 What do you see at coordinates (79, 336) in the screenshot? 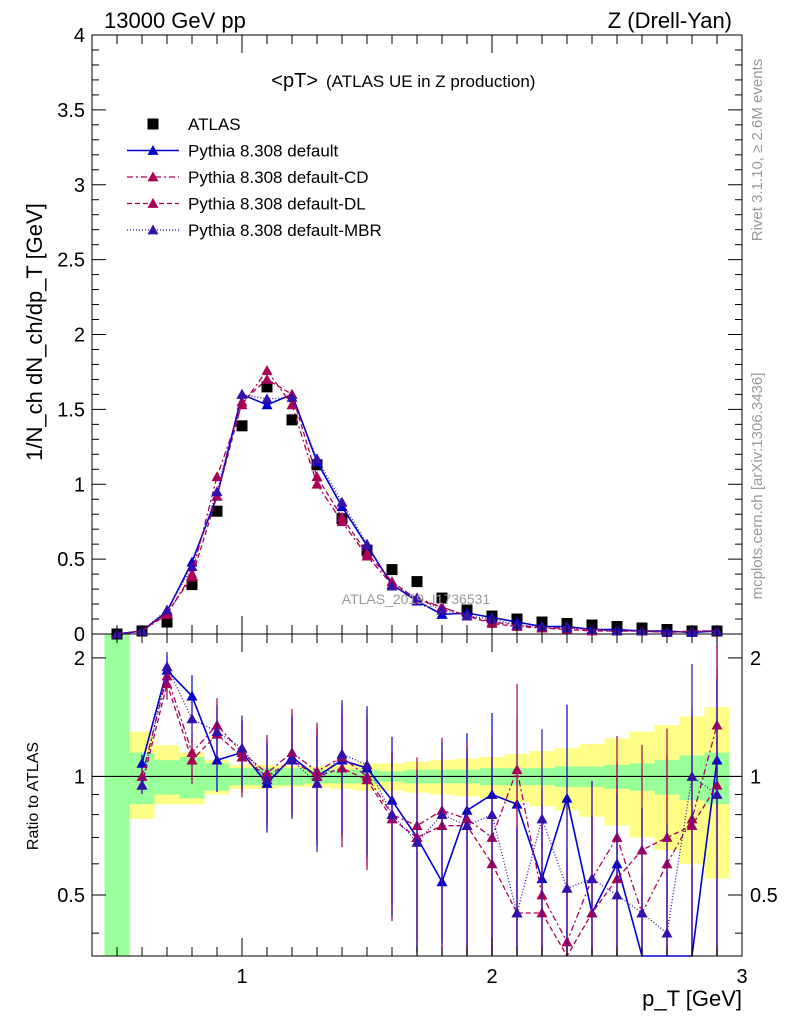
I see `main-y-tick-label: 2` at bounding box center [79, 336].